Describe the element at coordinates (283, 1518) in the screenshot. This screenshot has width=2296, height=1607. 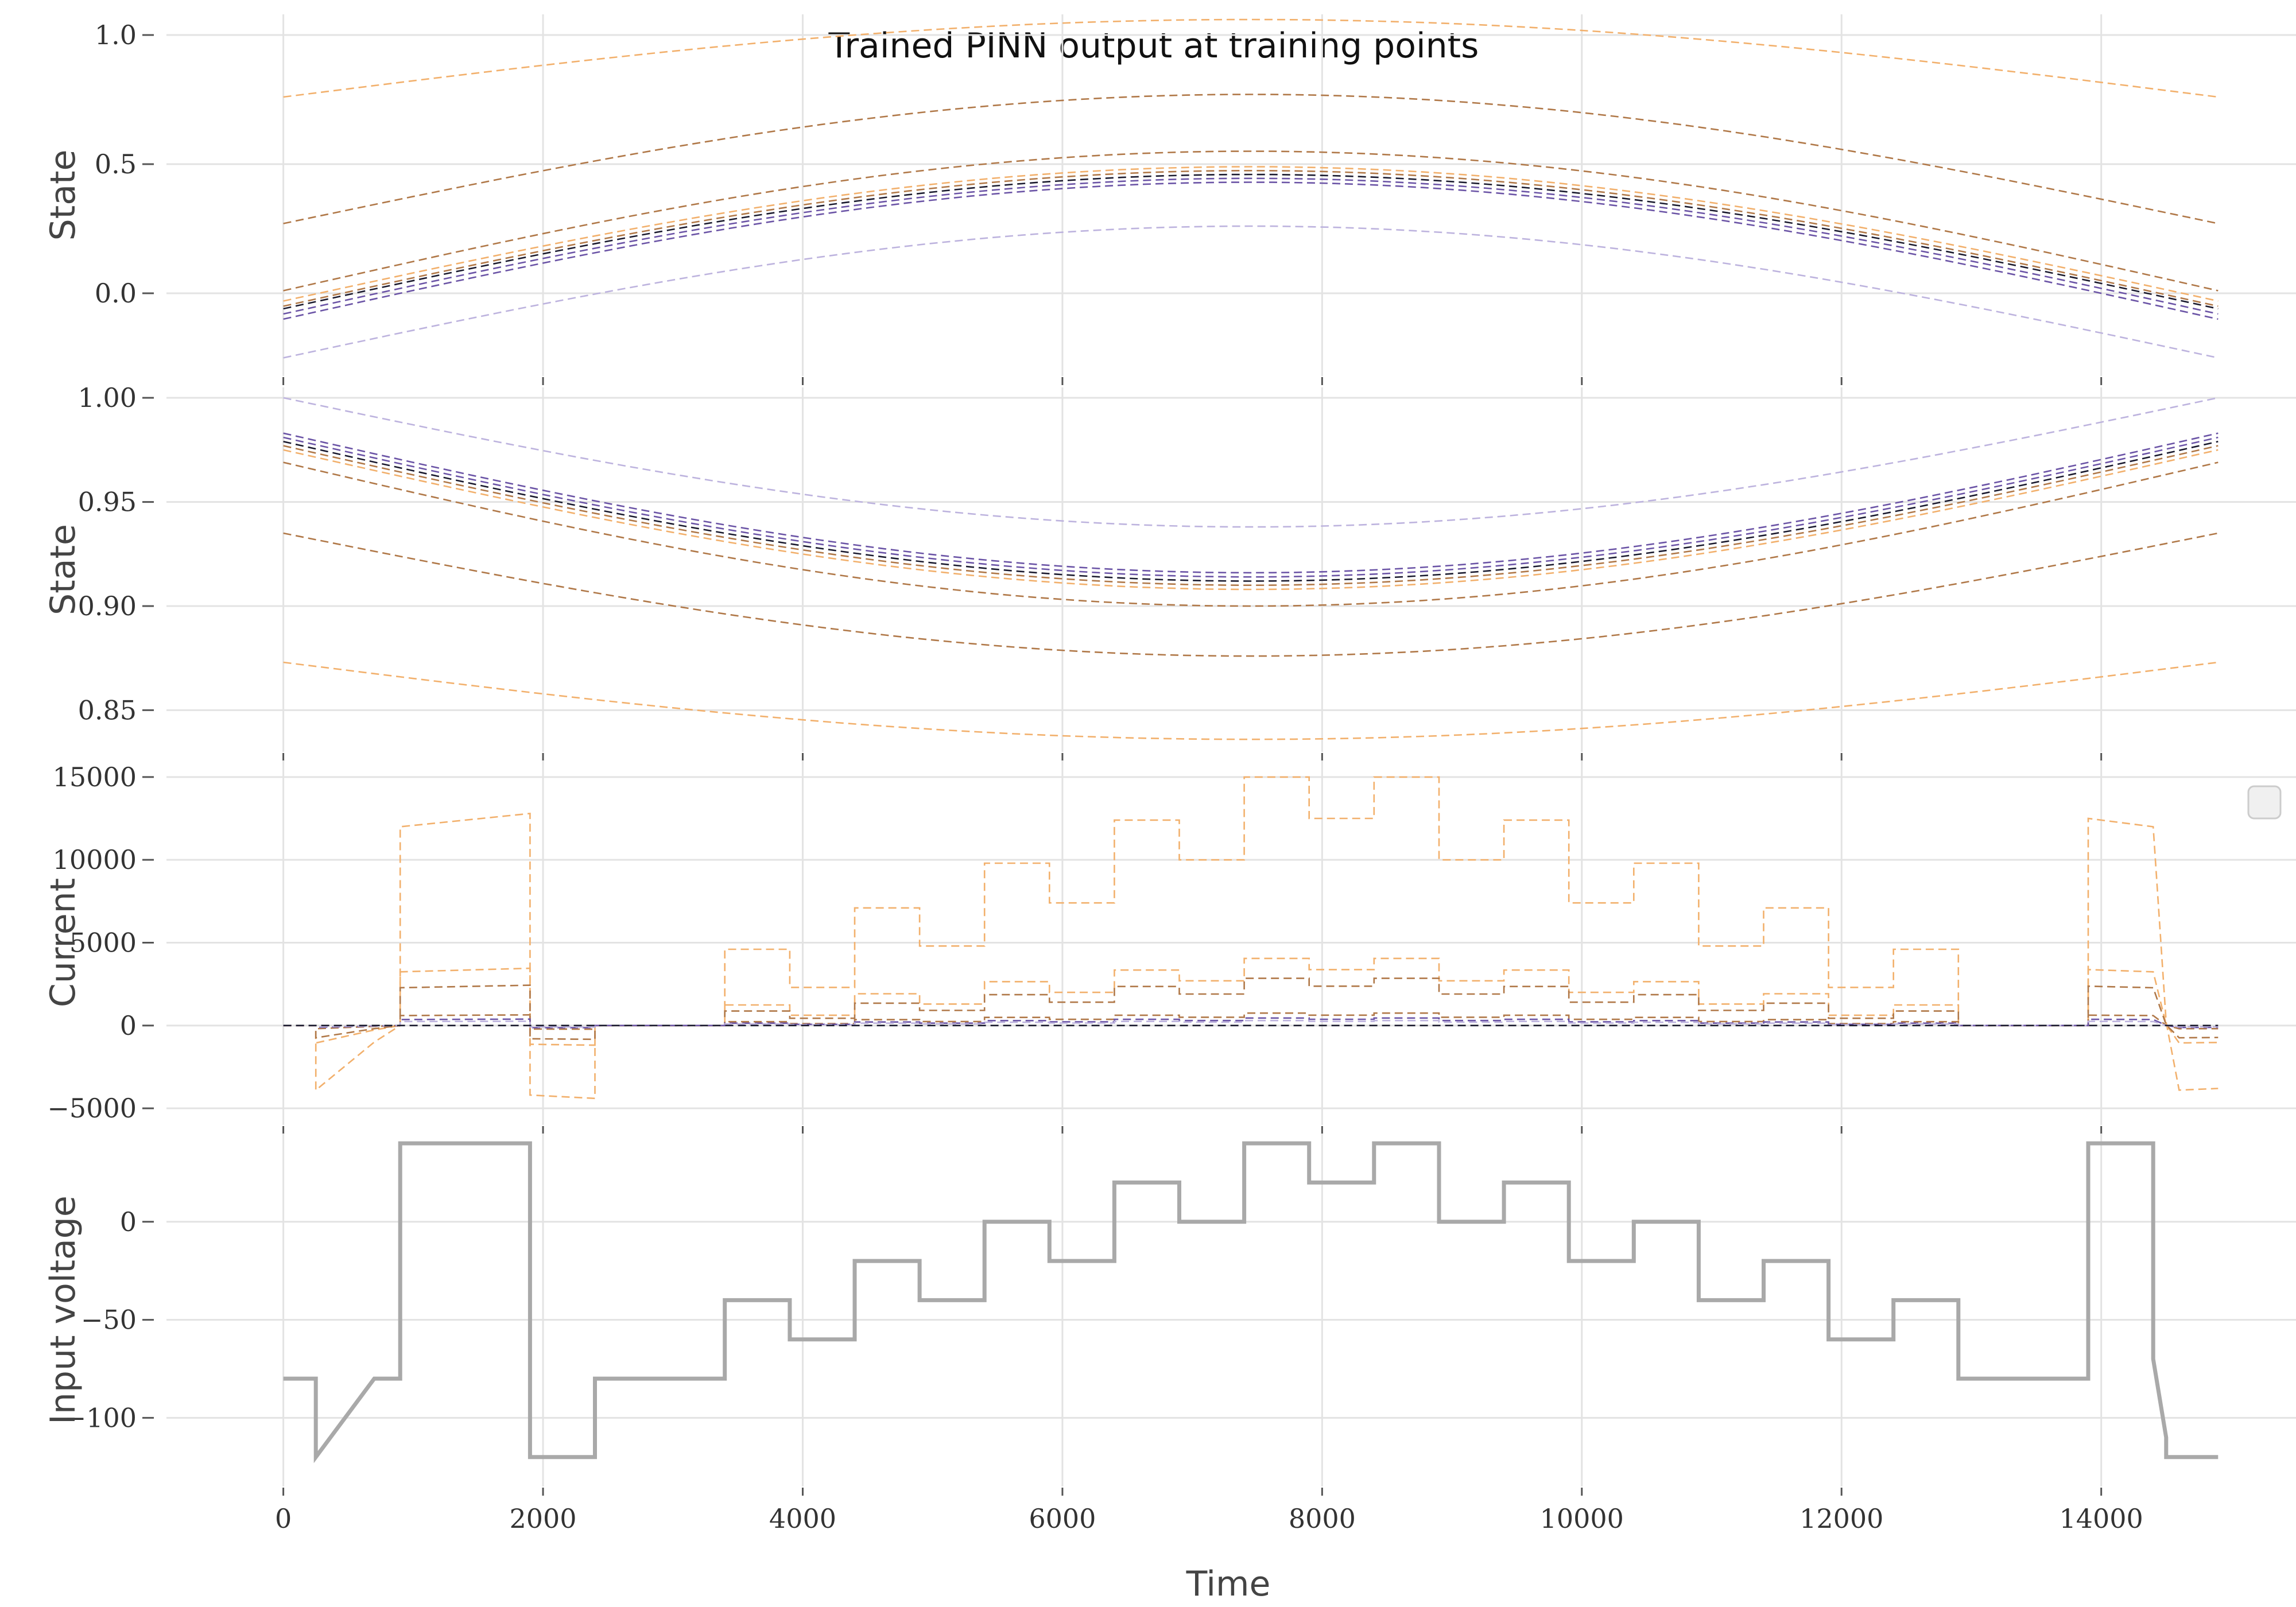
I see `x-tick-label: 0` at that location.